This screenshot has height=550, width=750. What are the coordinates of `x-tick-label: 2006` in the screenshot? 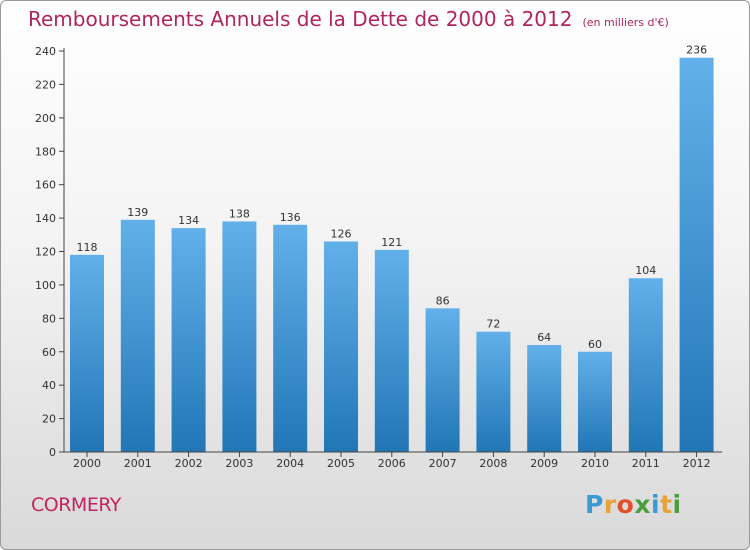 It's located at (392, 463).